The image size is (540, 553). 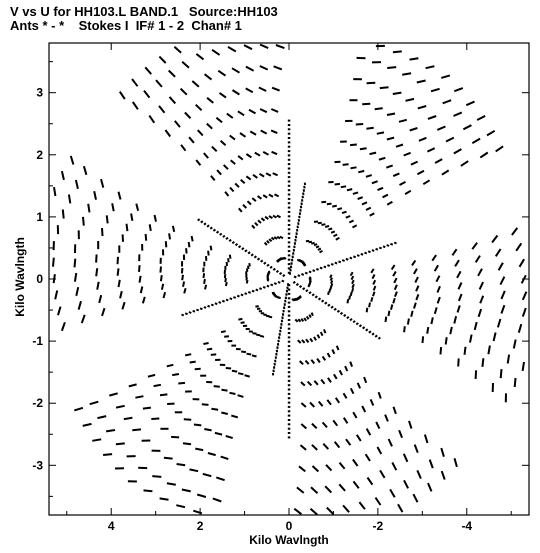 What do you see at coordinates (37, 403) in the screenshot?
I see `y-tick-label: -2` at bounding box center [37, 403].